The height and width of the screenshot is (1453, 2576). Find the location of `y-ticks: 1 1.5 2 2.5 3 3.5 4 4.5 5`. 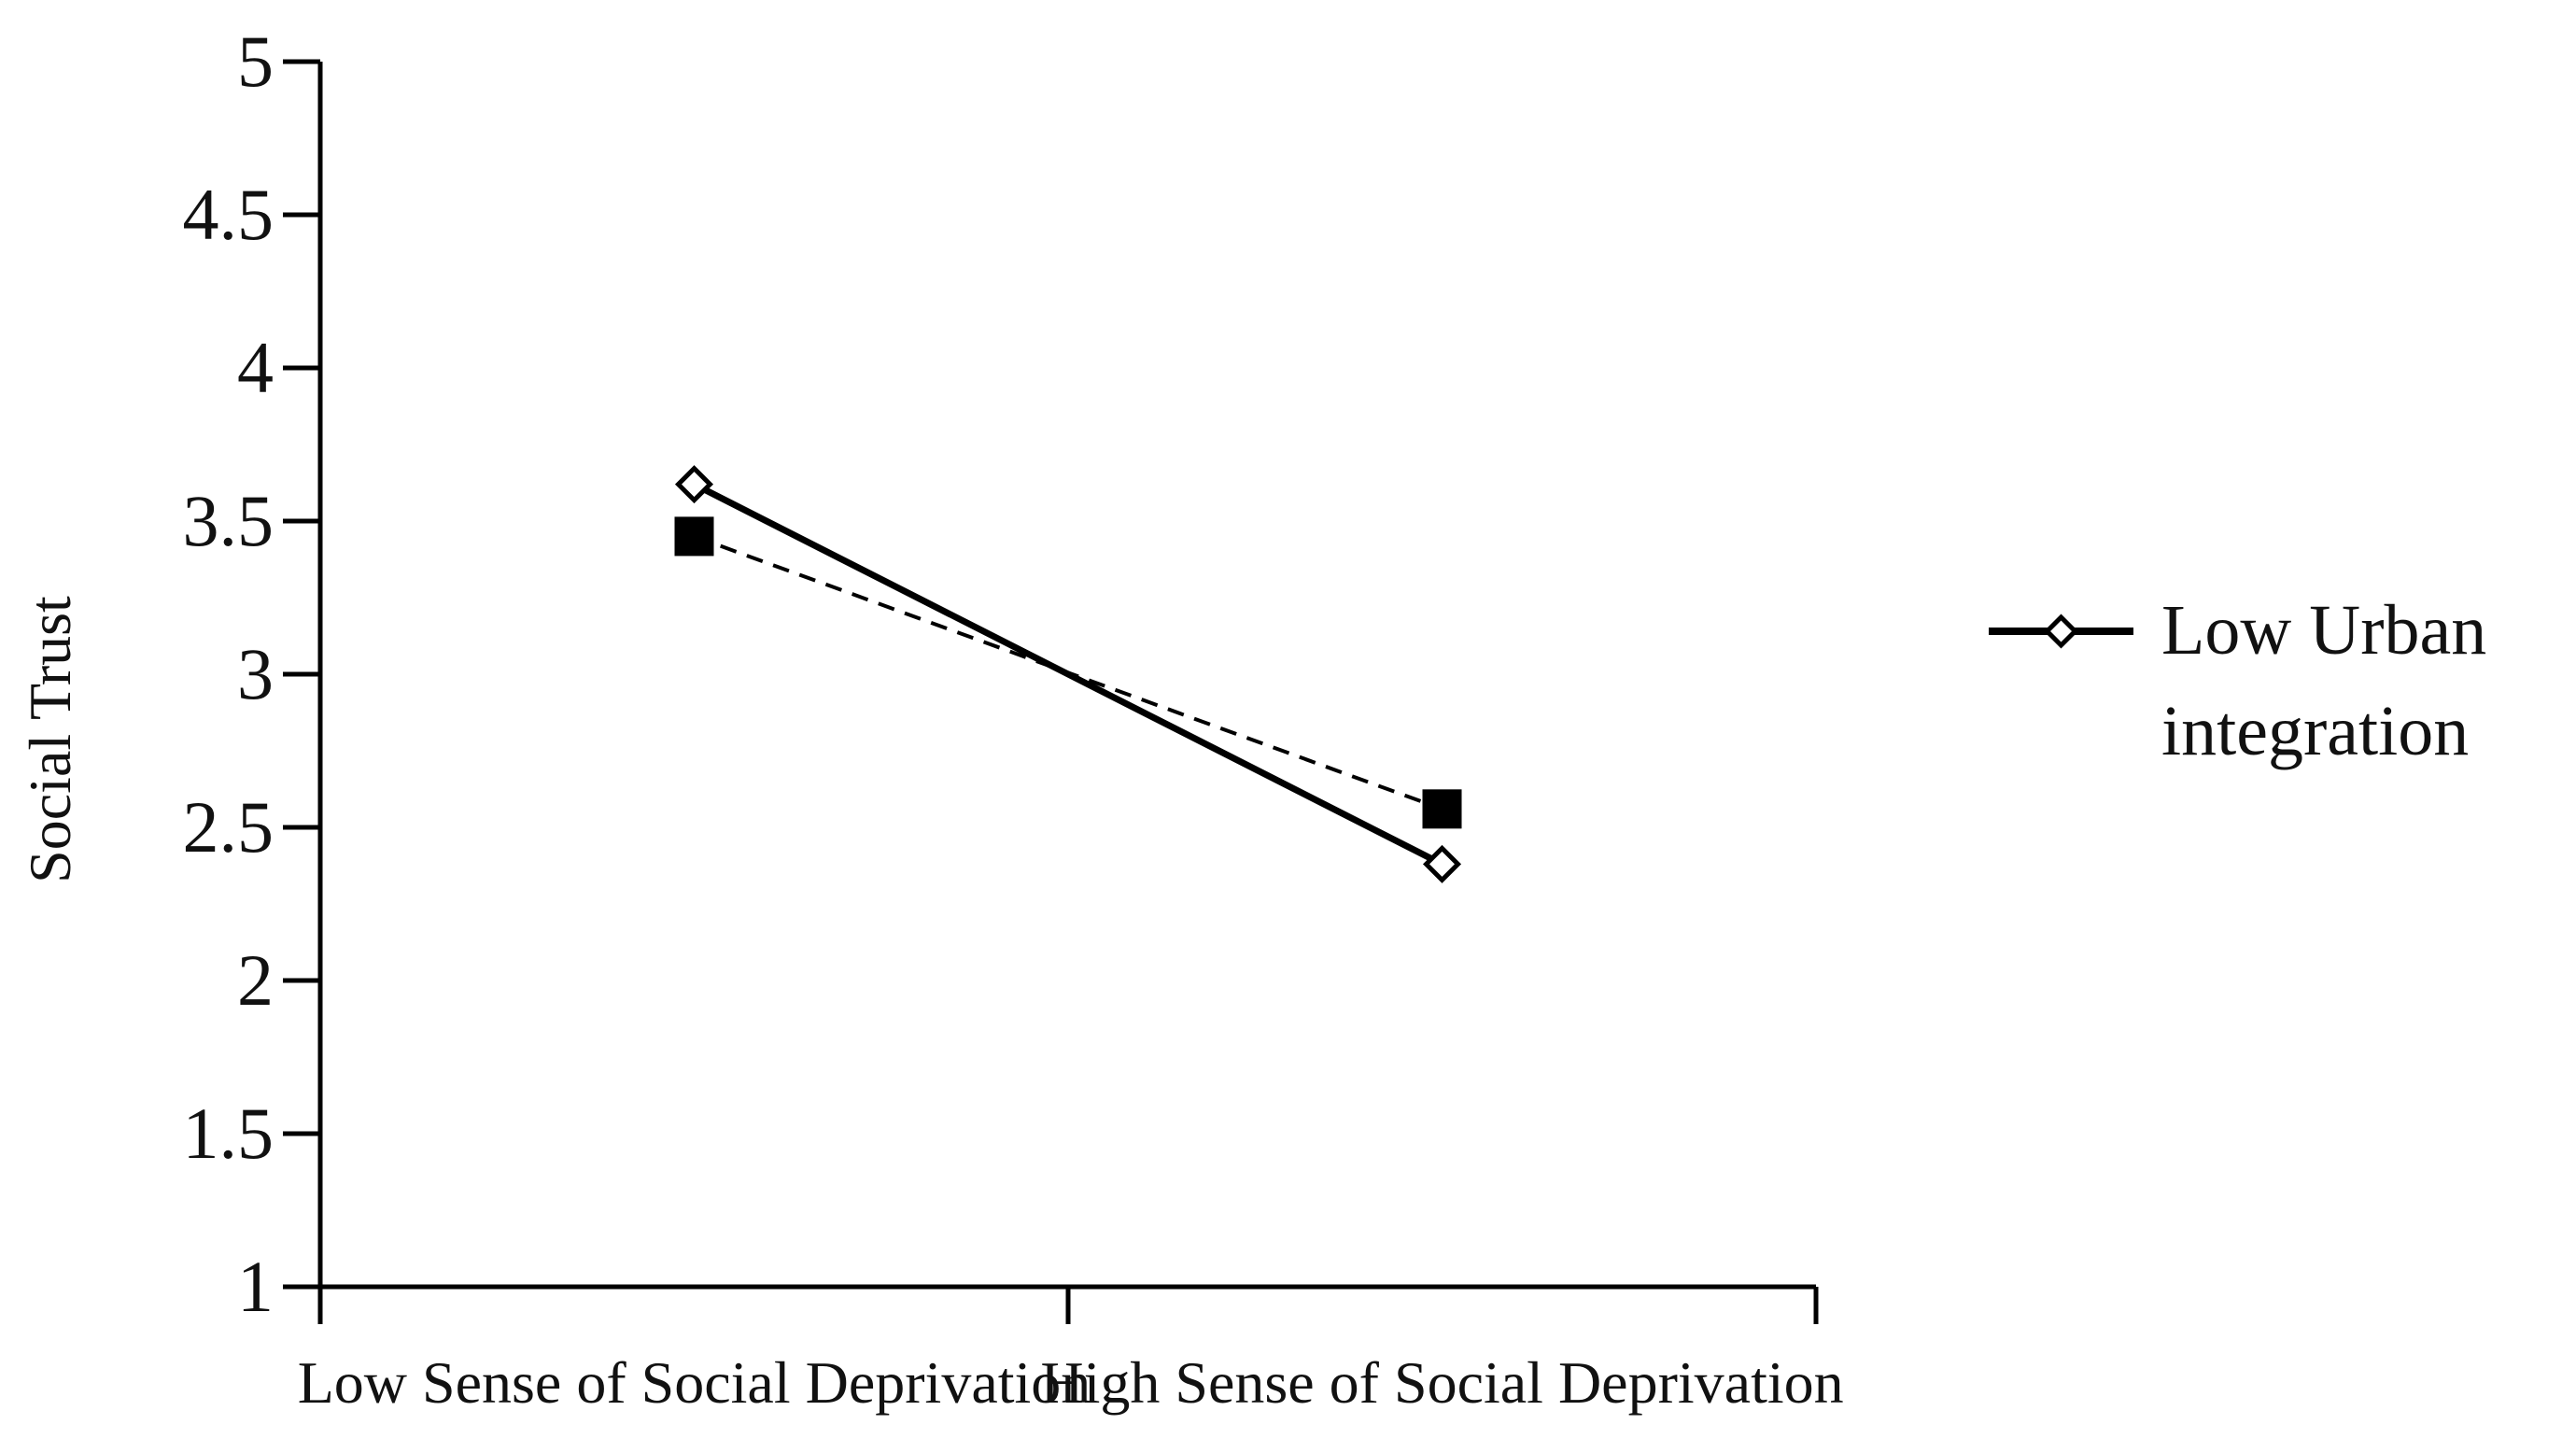

y-ticks: 1 1.5 2 2.5 3 3.5 4 4.5 5 is located at coordinates (251, 674).